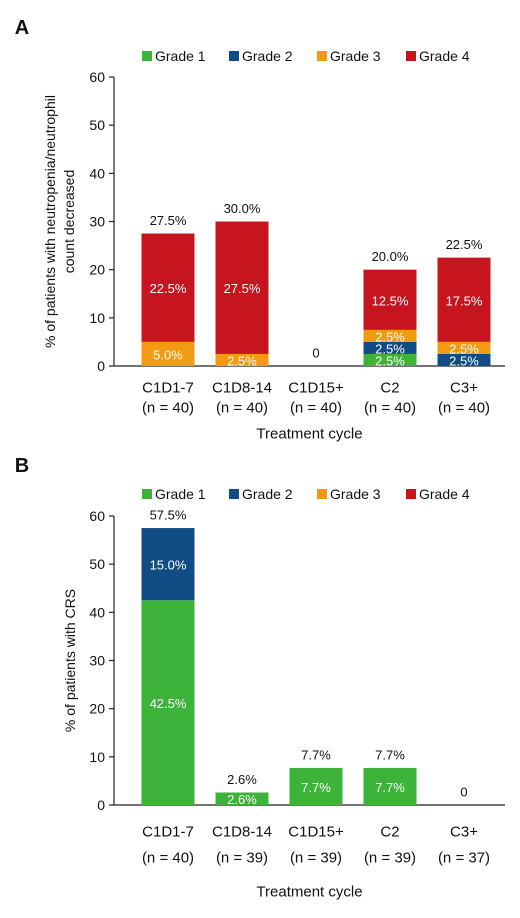 The width and height of the screenshot is (520, 918). I want to click on bar-total-label: 30.0%, so click(242, 208).